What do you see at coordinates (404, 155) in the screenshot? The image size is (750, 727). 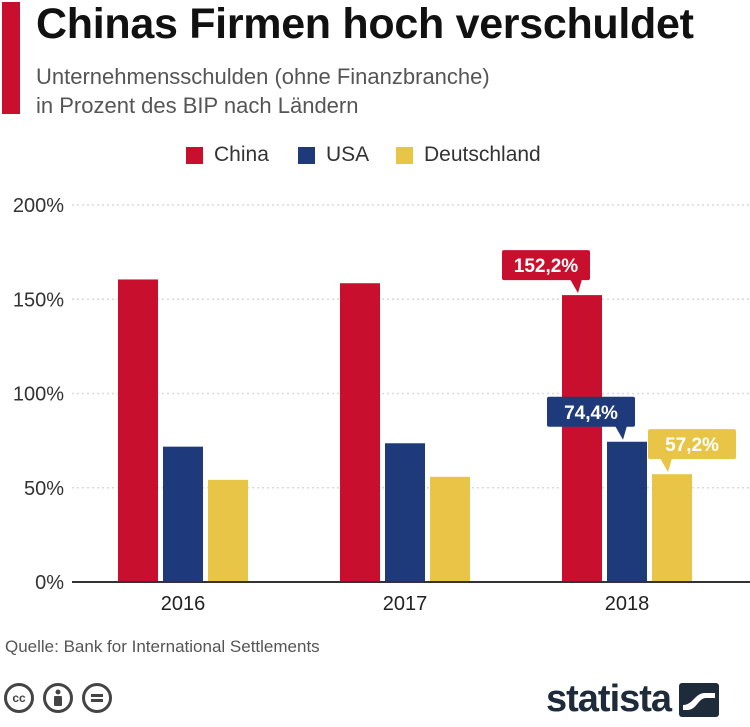 I see `legend-swatch-deutschland` at bounding box center [404, 155].